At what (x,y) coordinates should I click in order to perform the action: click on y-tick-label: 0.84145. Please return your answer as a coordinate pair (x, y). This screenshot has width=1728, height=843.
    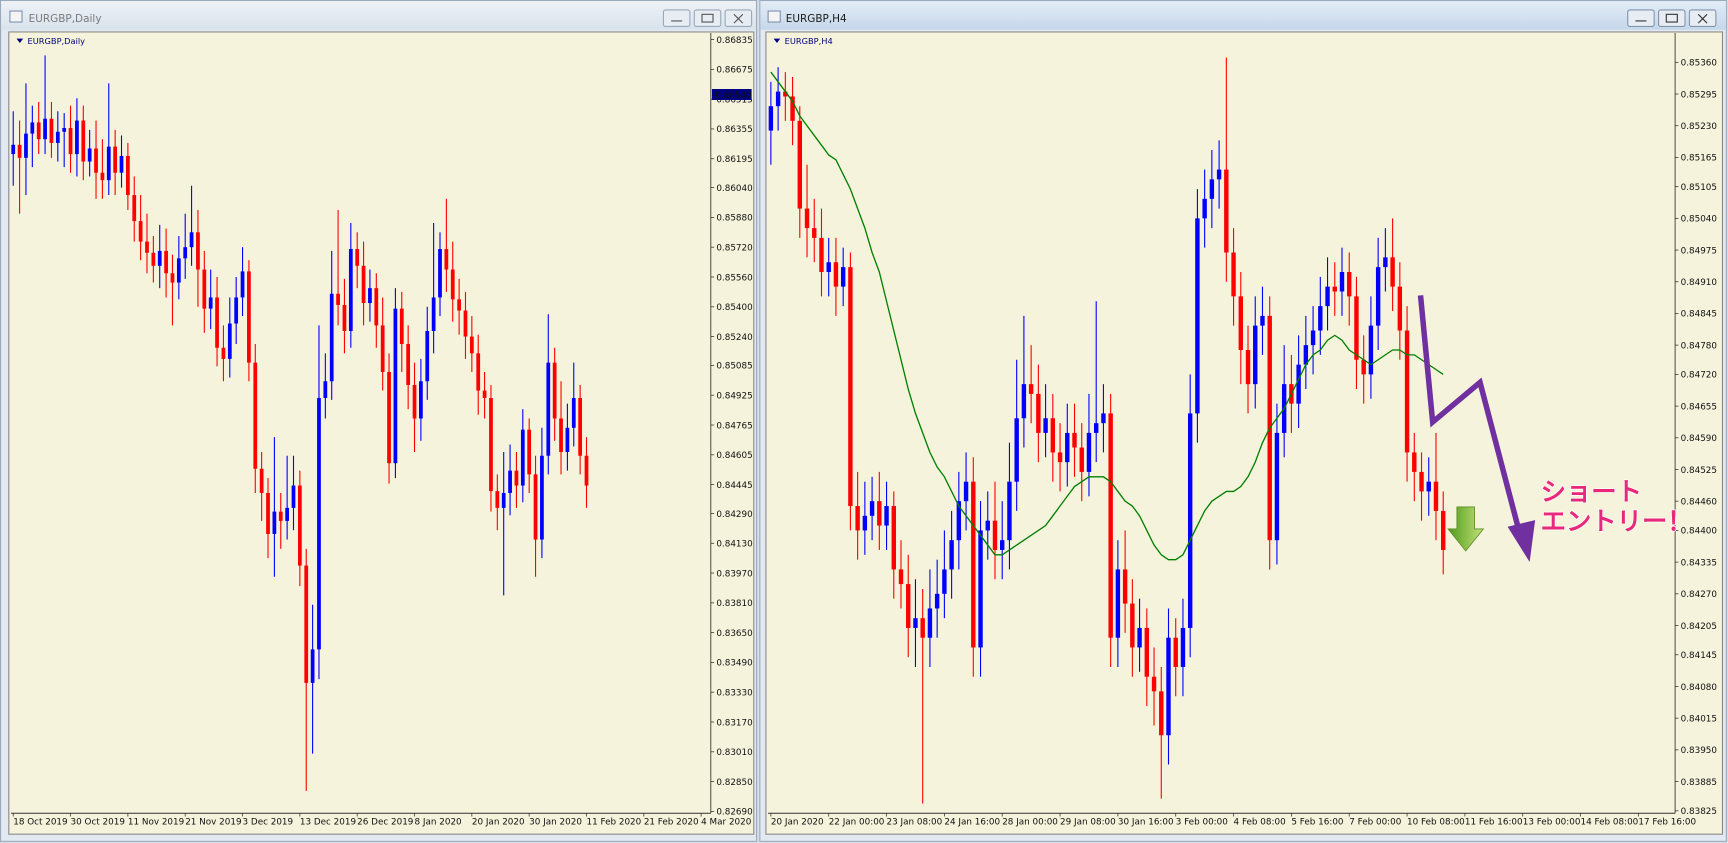
    Looking at the image, I should click on (1699, 656).